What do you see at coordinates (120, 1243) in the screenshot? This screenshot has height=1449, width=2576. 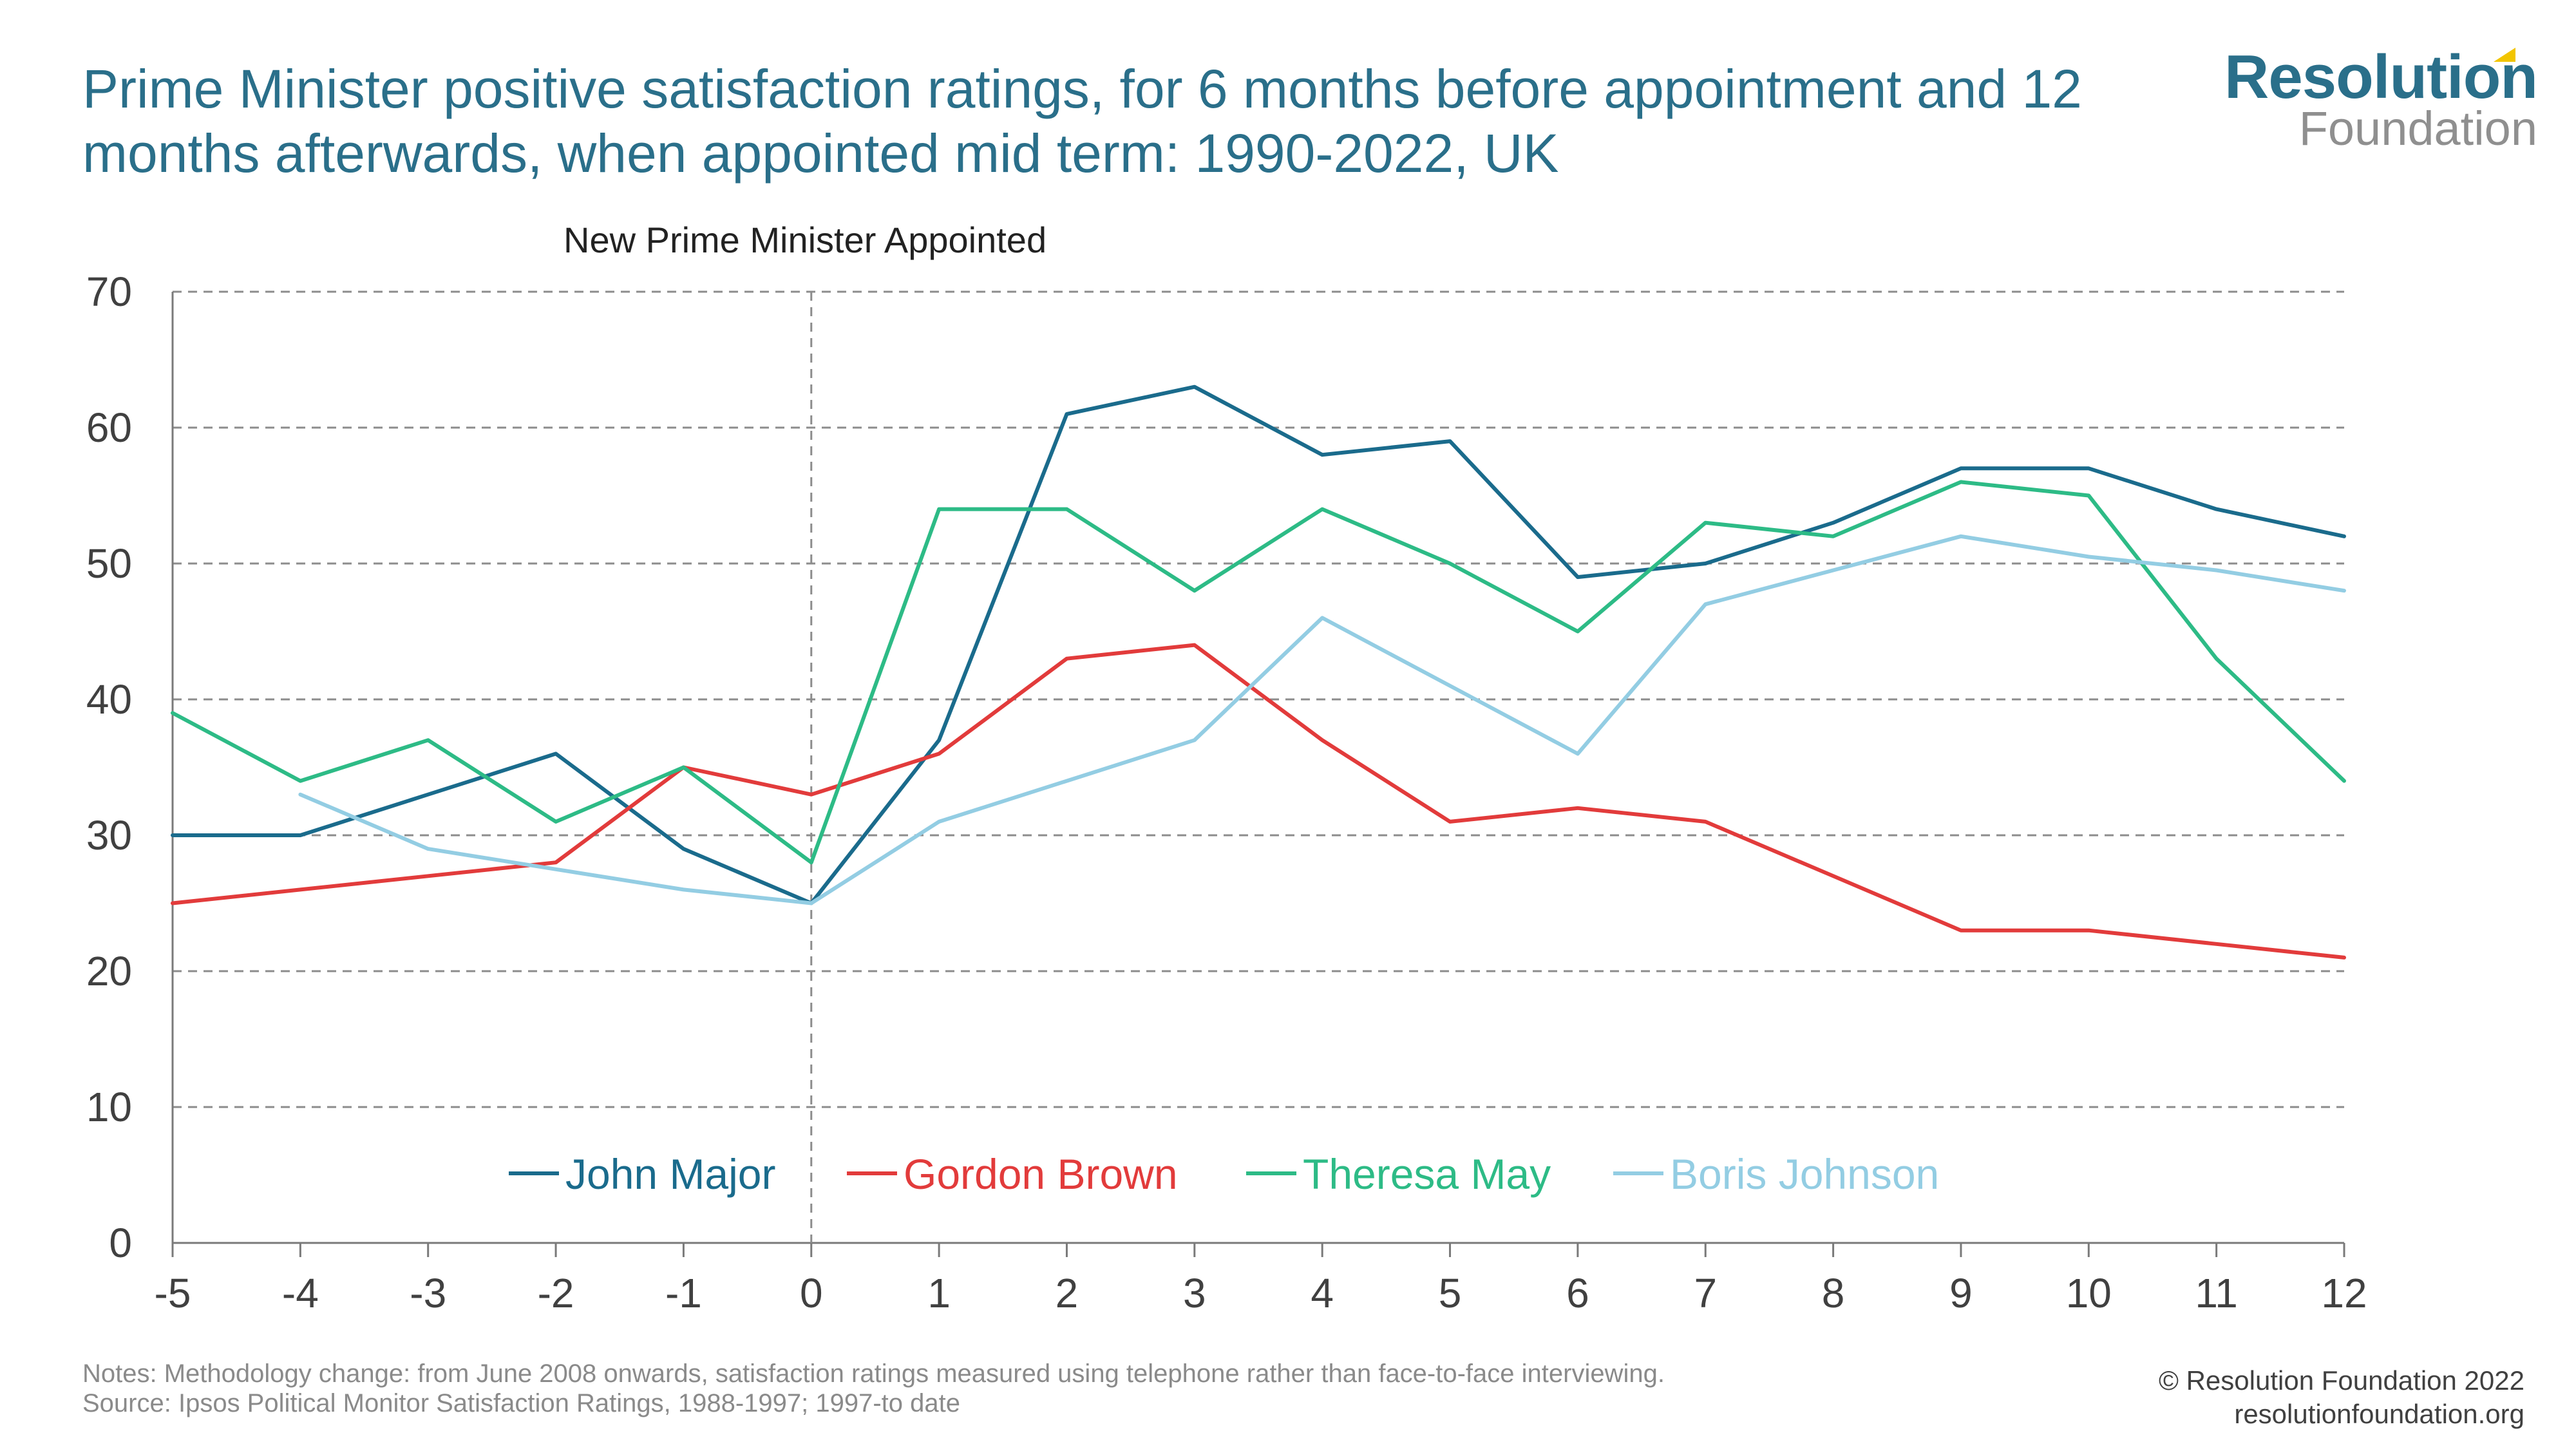 I see `y-tick-label: 0` at bounding box center [120, 1243].